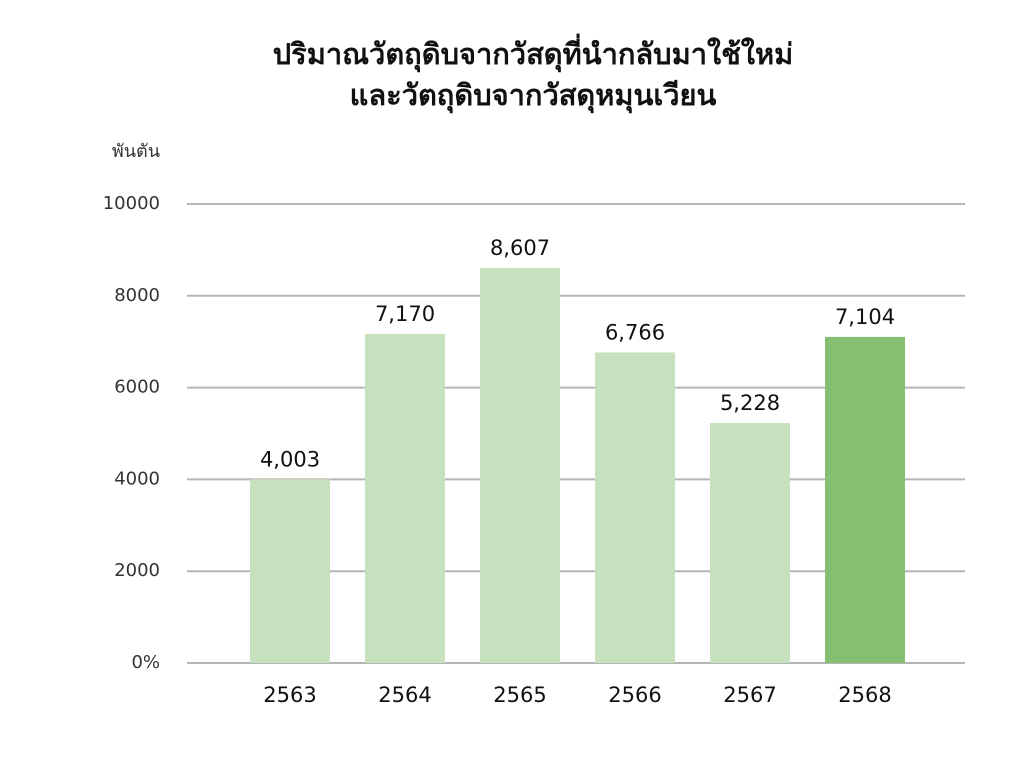 This screenshot has height=757, width=1032. Describe the element at coordinates (290, 459) in the screenshot. I see `value-label: 4,003` at that location.